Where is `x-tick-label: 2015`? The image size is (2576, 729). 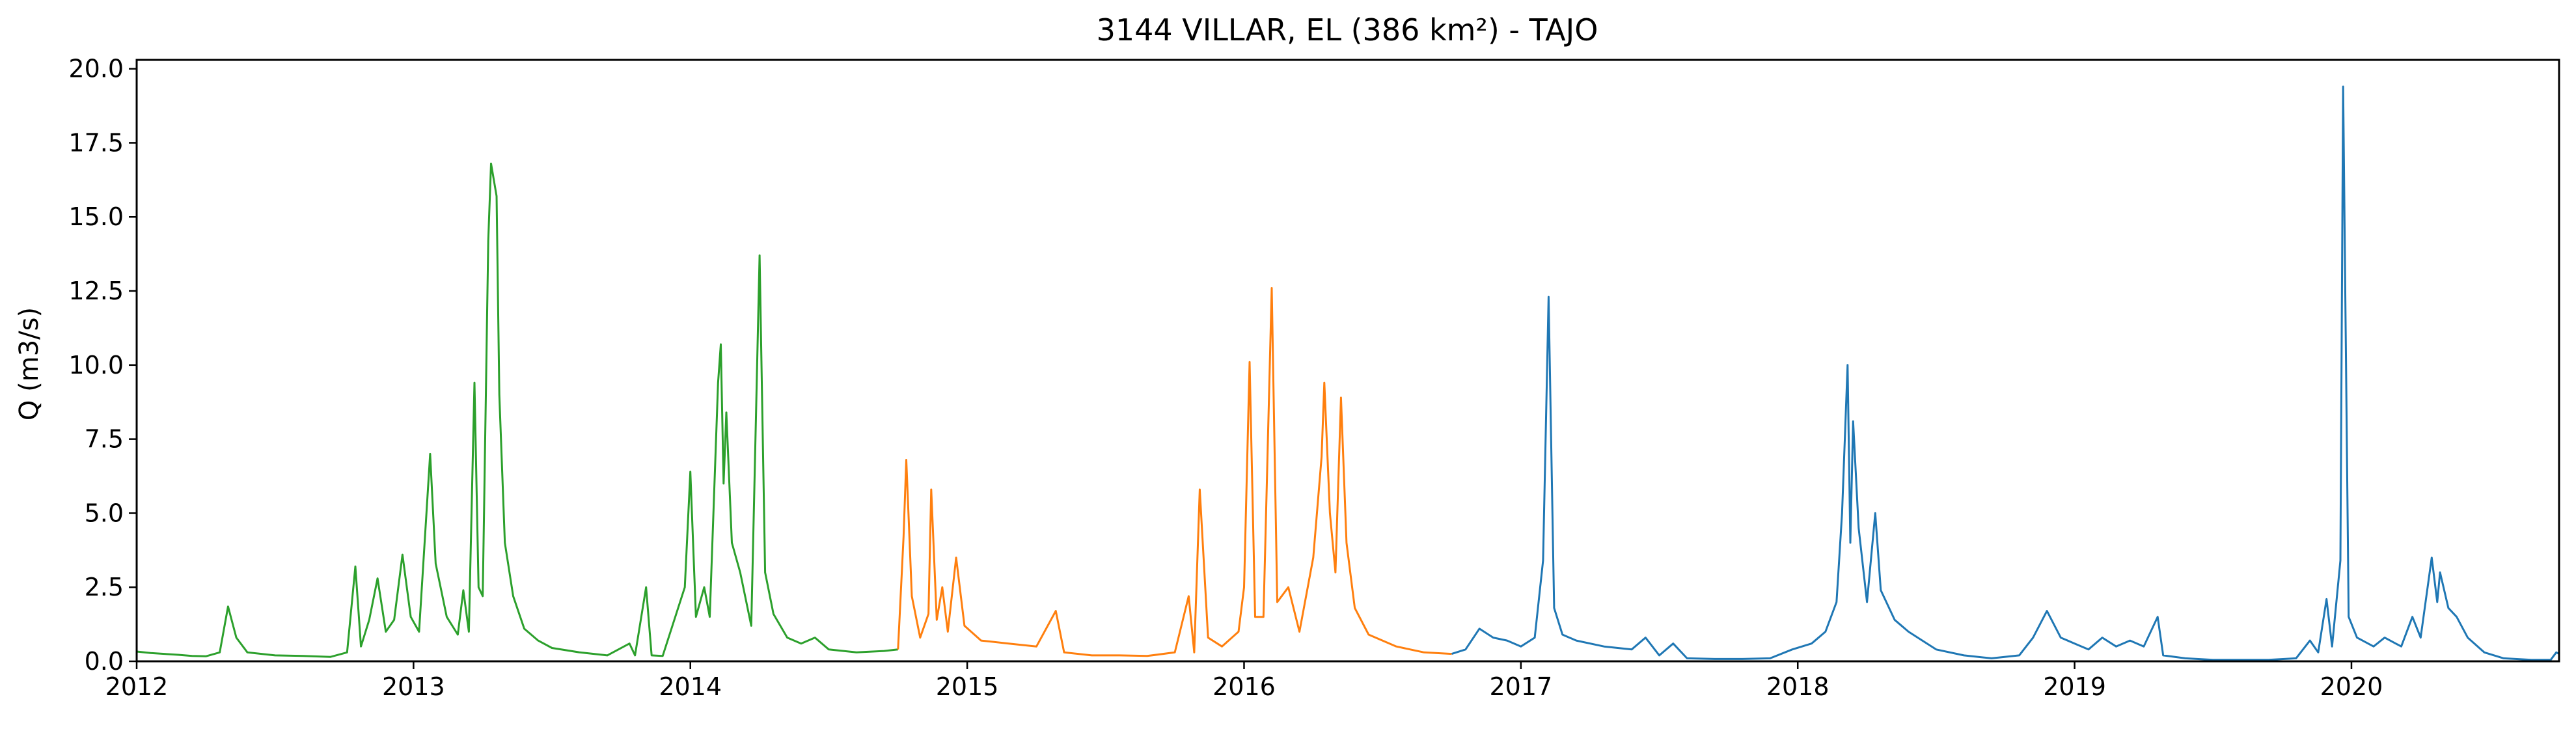 x-tick-label: 2015 is located at coordinates (967, 686).